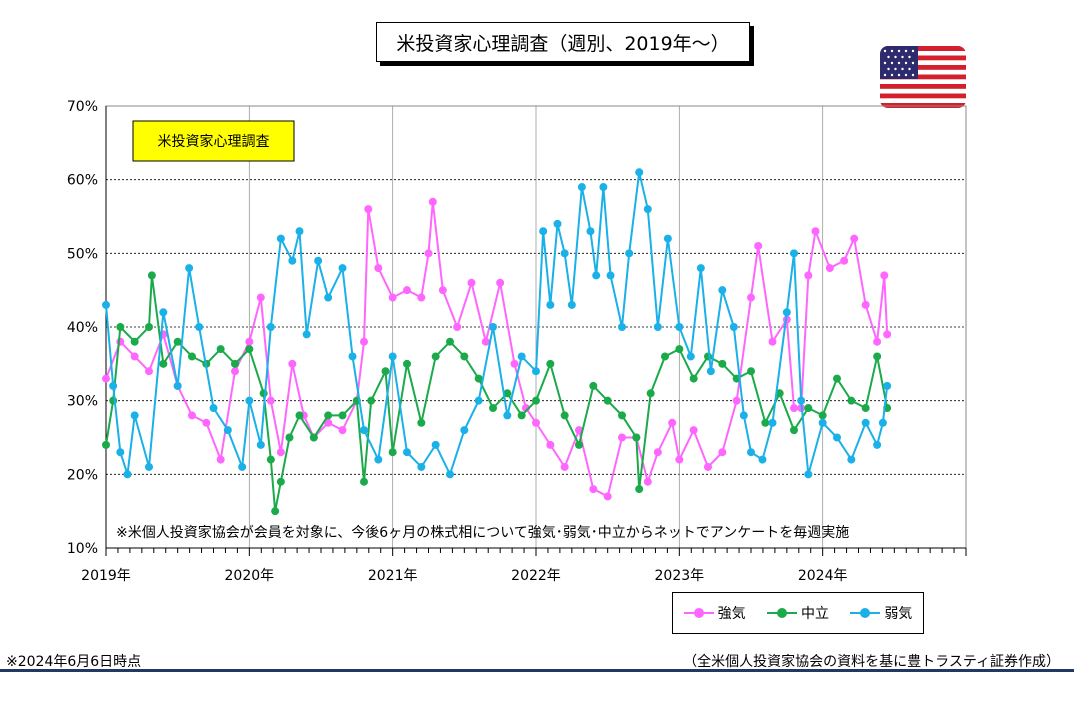  What do you see at coordinates (82, 549) in the screenshot?
I see `y-tick-label: 10%` at bounding box center [82, 549].